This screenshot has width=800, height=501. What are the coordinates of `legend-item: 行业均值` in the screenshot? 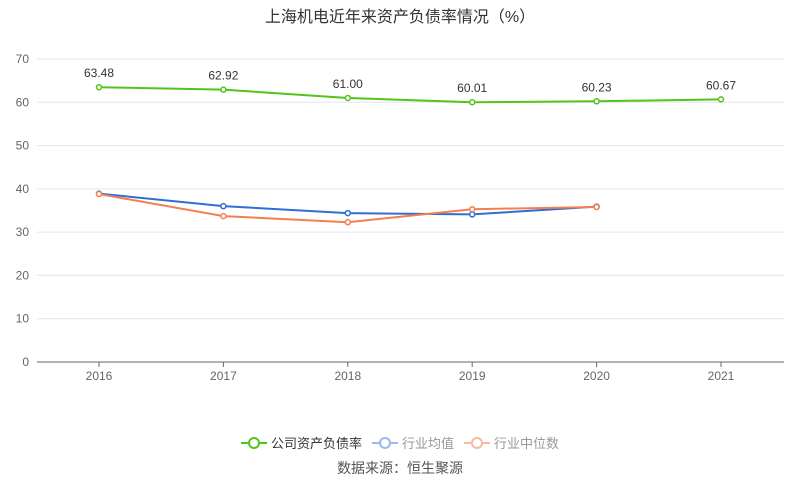 It's located at (412, 442).